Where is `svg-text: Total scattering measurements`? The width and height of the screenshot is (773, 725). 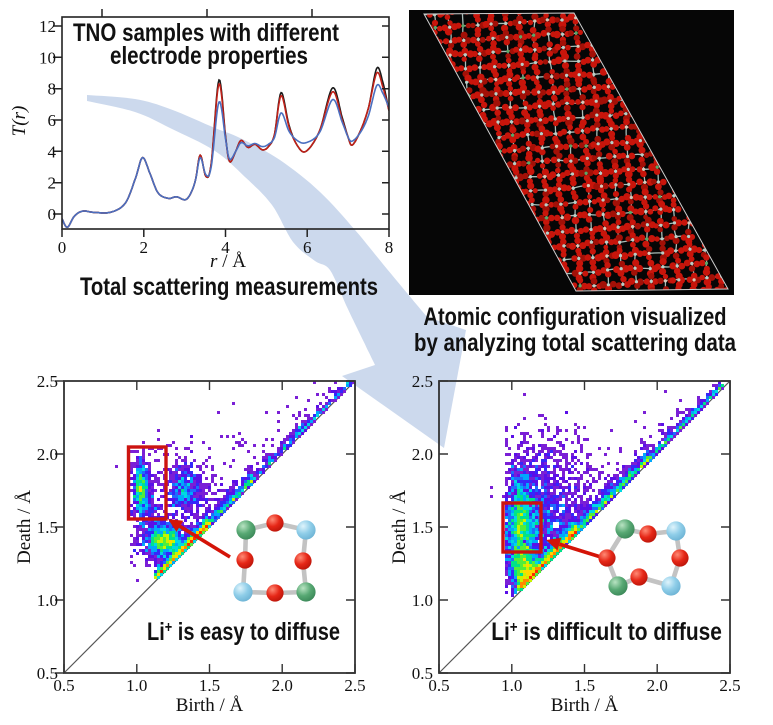
svg-text: Total scattering measurements is located at coordinates (229, 287).